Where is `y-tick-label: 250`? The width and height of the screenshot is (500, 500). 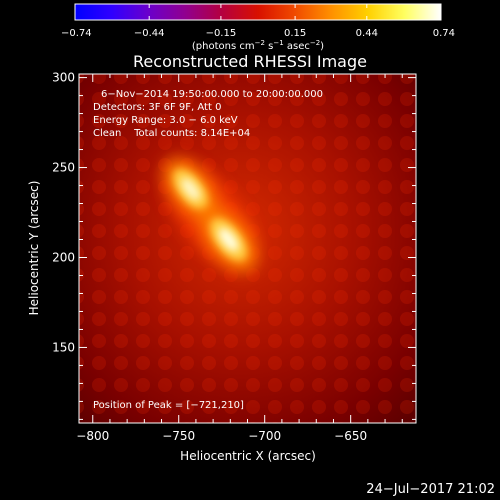
y-tick-label: 250 is located at coordinates (63, 168).